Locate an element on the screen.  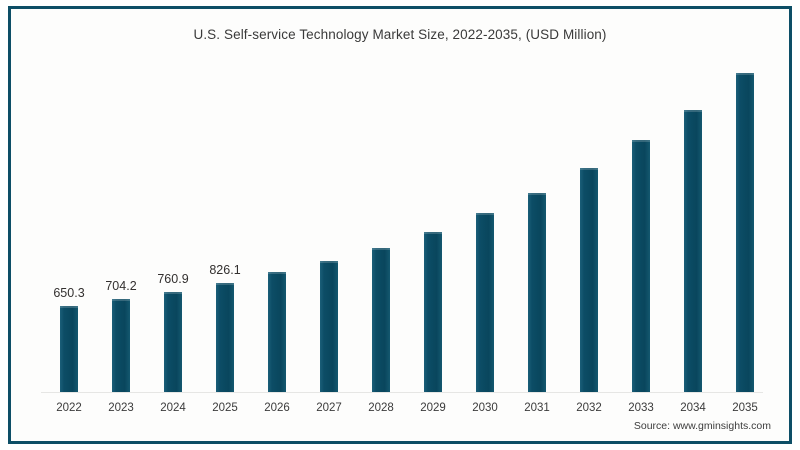
bar-2028 is located at coordinates (381, 320).